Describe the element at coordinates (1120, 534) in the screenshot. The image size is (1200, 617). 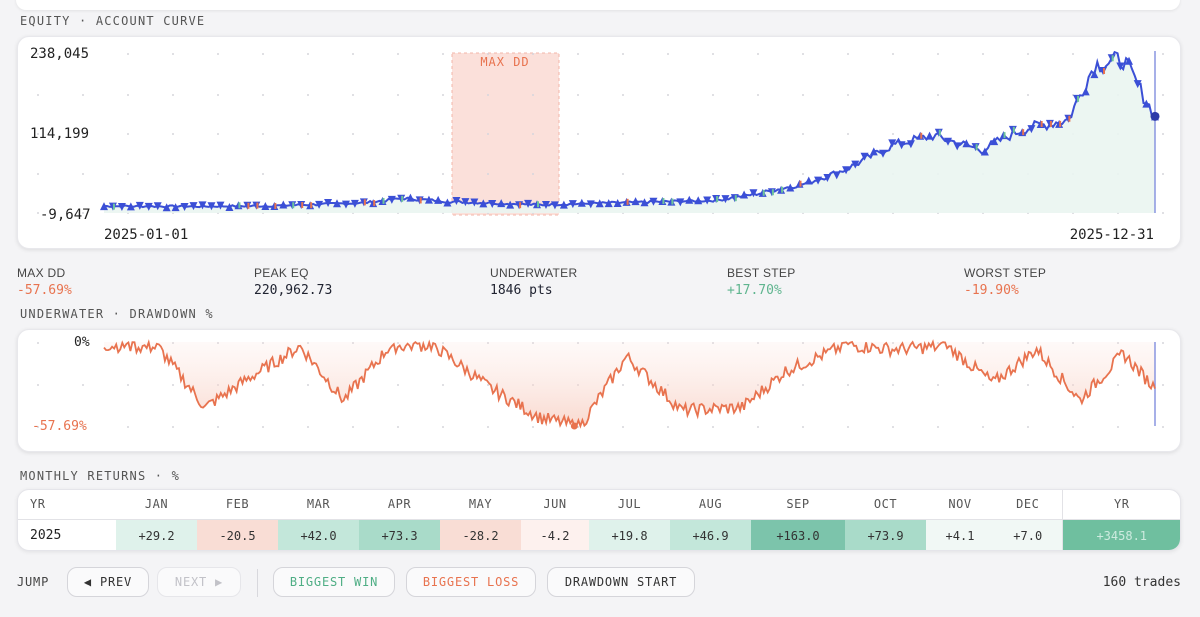
I see `year-total-cell: +3458.1` at that location.